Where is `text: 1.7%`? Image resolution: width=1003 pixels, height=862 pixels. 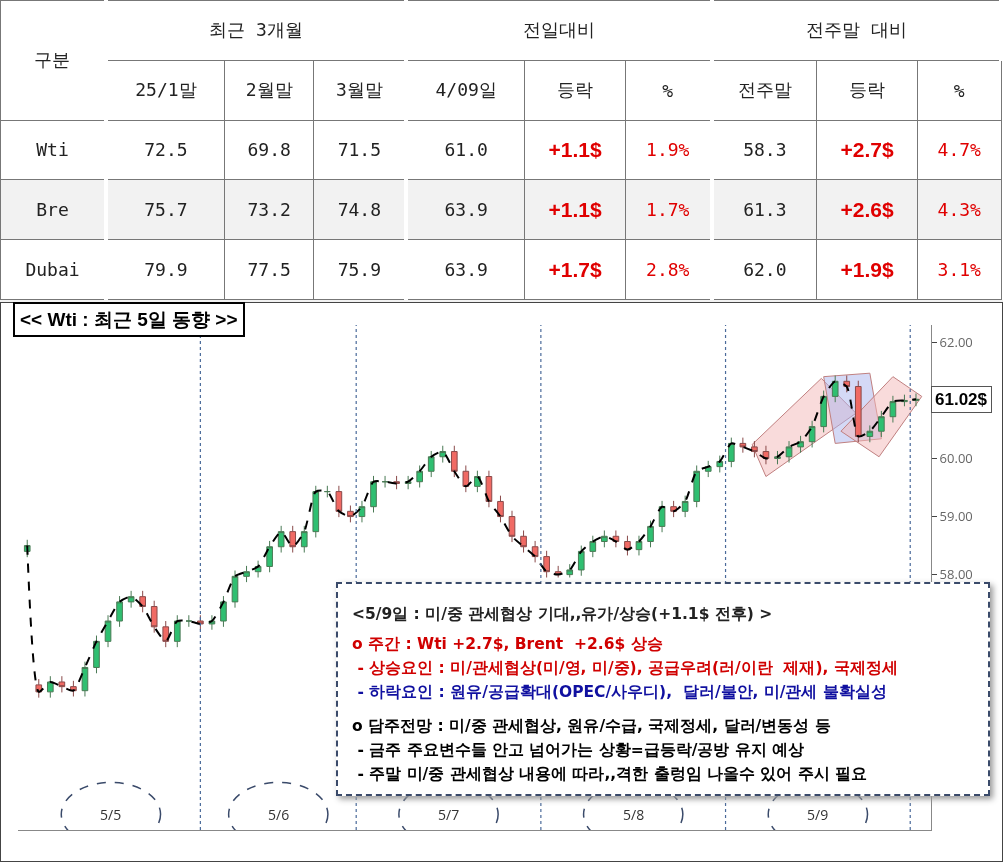 text: 1.7% is located at coordinates (668, 210).